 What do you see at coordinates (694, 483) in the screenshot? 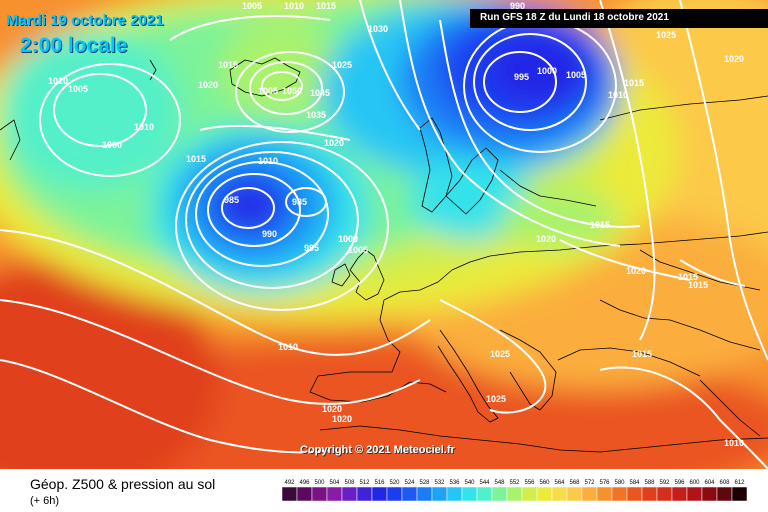
I see `scale-tick-label: 600` at bounding box center [694, 483].